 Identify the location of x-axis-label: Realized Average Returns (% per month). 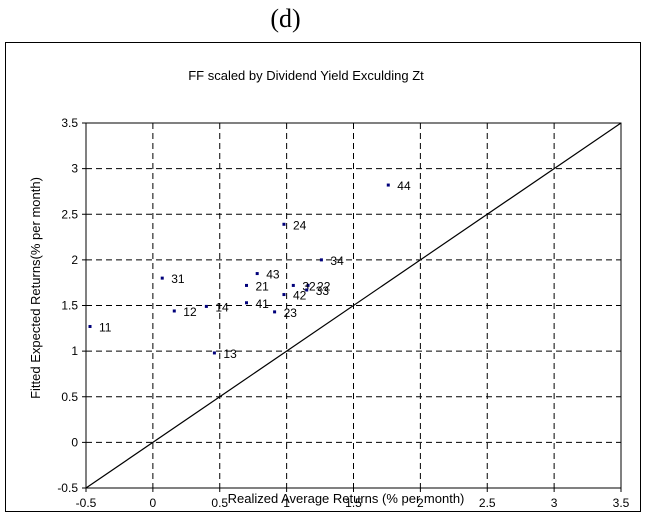
(346, 498).